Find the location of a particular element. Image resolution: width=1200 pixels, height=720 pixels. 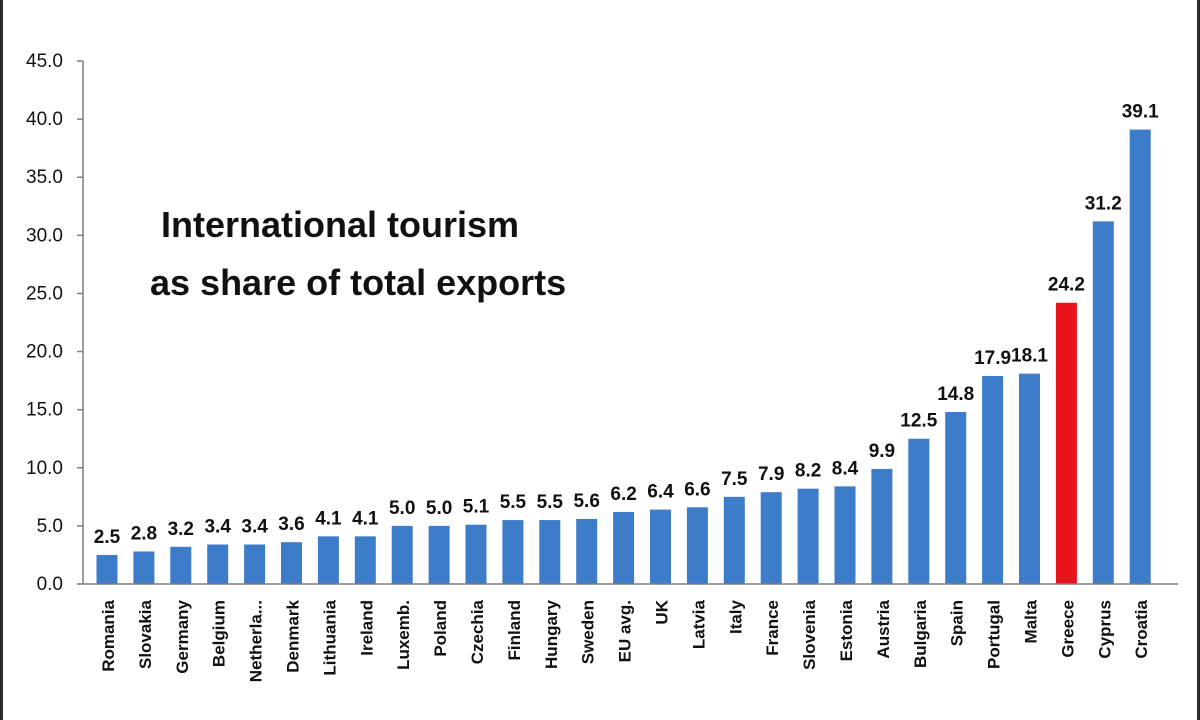

y-tick-label: 20.0 is located at coordinates (44, 352).